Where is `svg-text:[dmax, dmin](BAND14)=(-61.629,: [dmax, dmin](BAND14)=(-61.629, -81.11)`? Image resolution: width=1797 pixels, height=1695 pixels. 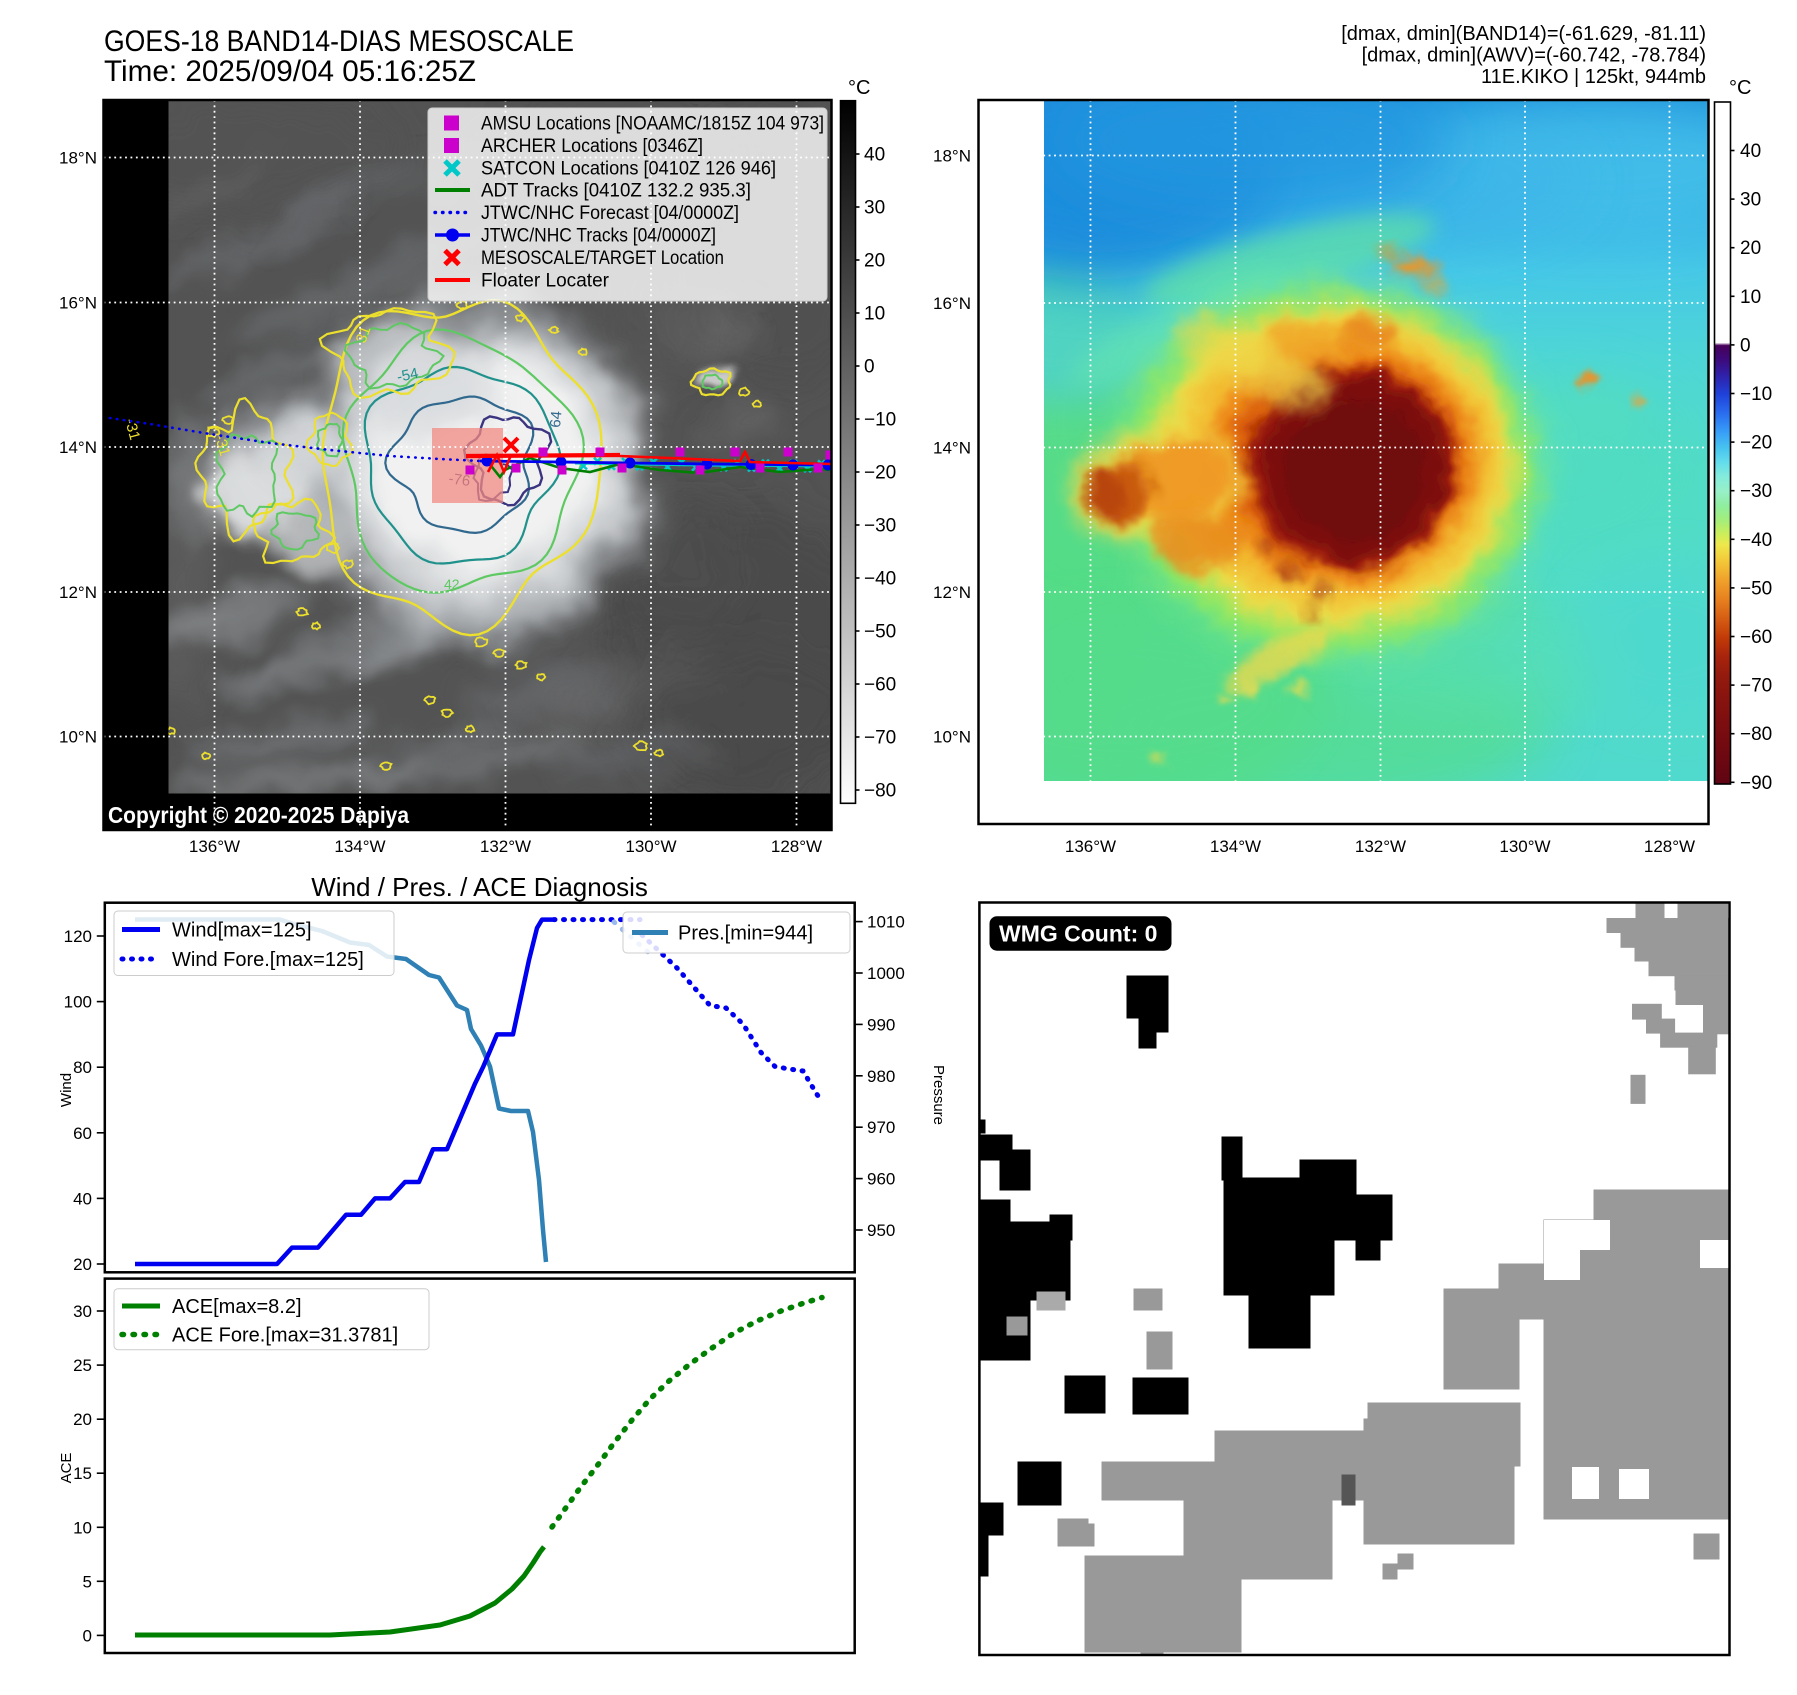
svg-text:[dmax, dmin](BAND14)=(-61.629,: [dmax, dmin](BAND14)=(-61.629, -81.11) is located at coordinates (1523, 34).